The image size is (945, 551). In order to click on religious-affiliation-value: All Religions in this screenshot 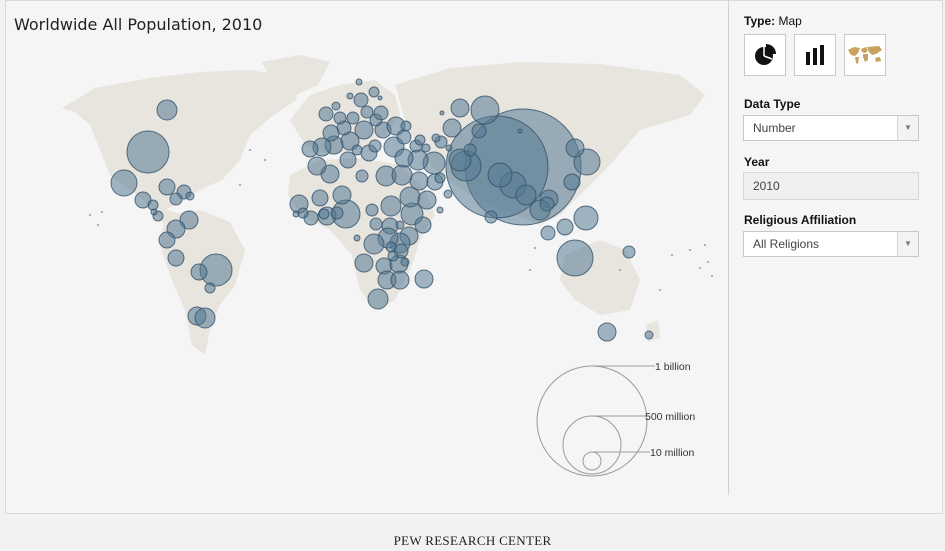, I will do `click(786, 244)`.